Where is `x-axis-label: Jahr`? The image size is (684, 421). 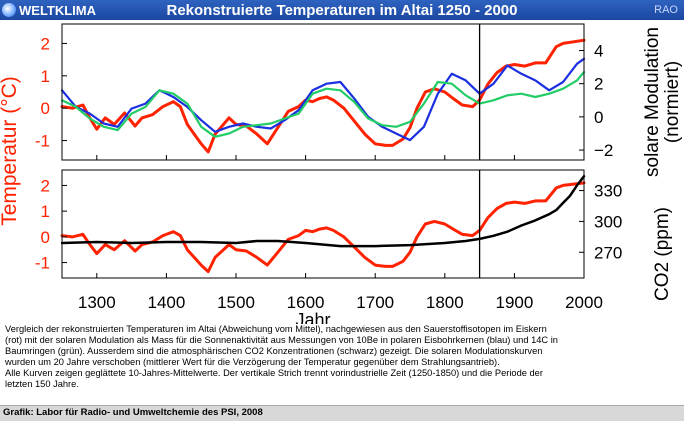
x-axis-label: Jahr is located at coordinates (312, 317).